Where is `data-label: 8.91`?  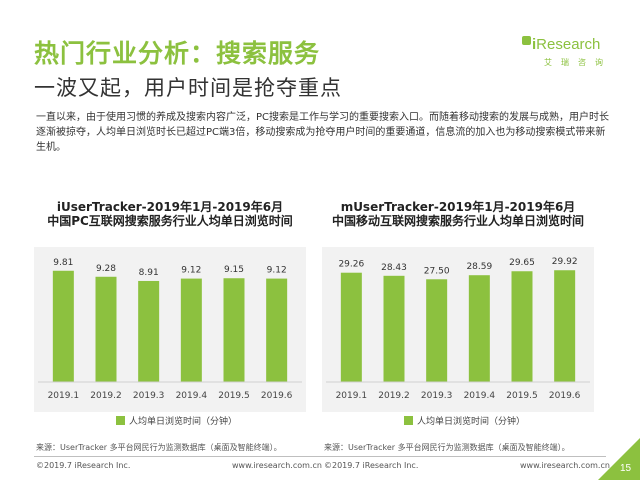
data-label: 8.91 is located at coordinates (149, 273).